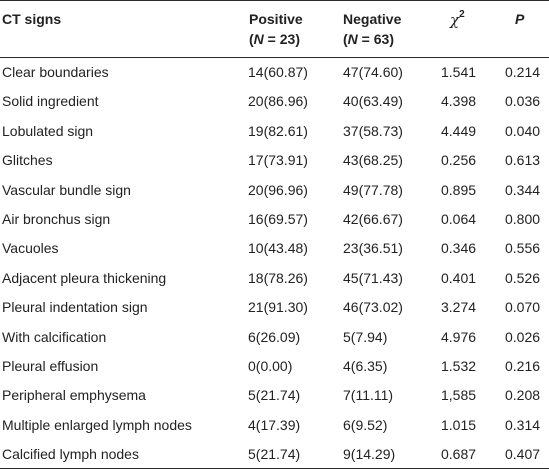  What do you see at coordinates (276, 19) in the screenshot?
I see `header-positive-label: Positive` at bounding box center [276, 19].